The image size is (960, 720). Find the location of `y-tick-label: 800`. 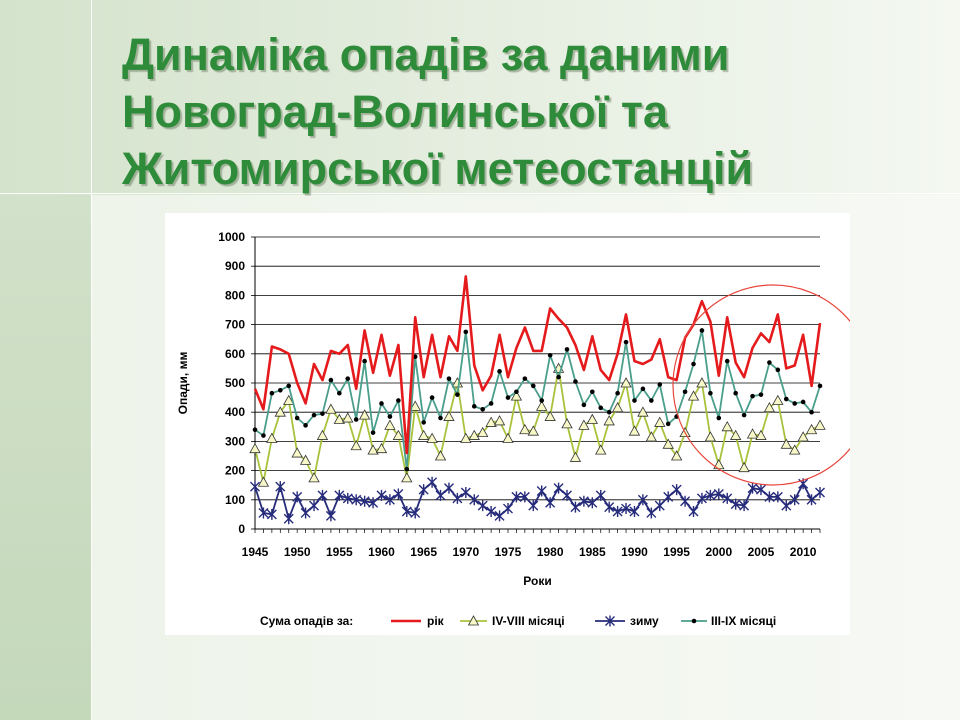

y-tick-label: 800 is located at coordinates (235, 295).